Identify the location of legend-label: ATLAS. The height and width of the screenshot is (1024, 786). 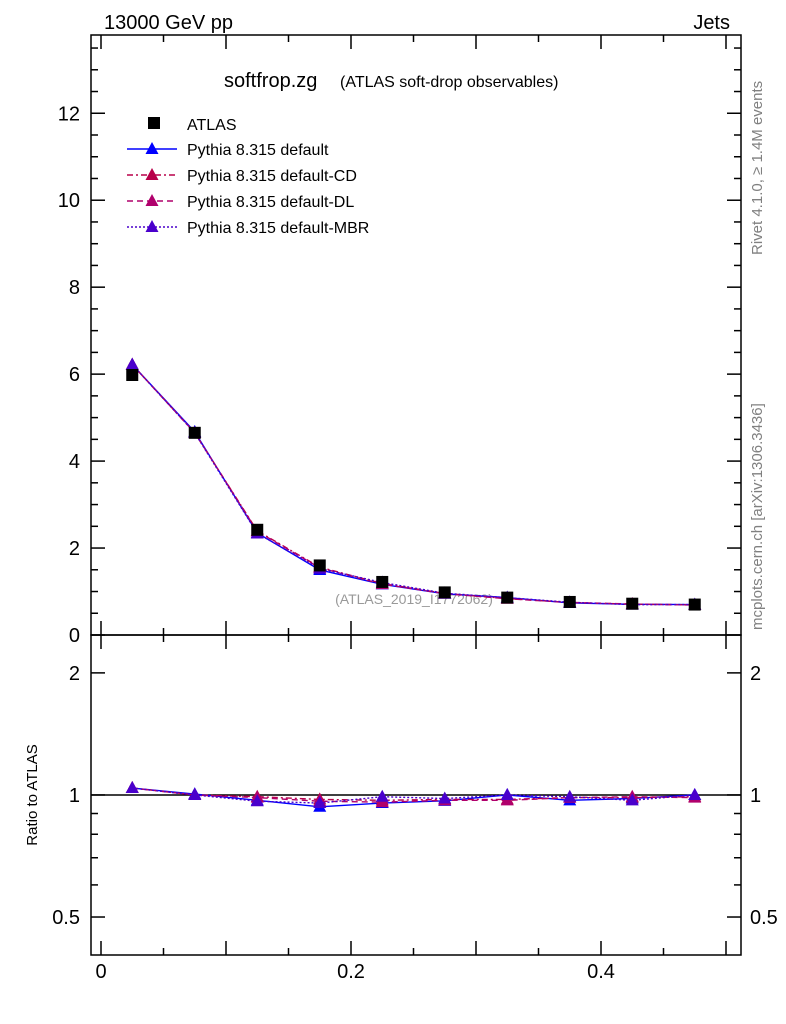
(212, 125).